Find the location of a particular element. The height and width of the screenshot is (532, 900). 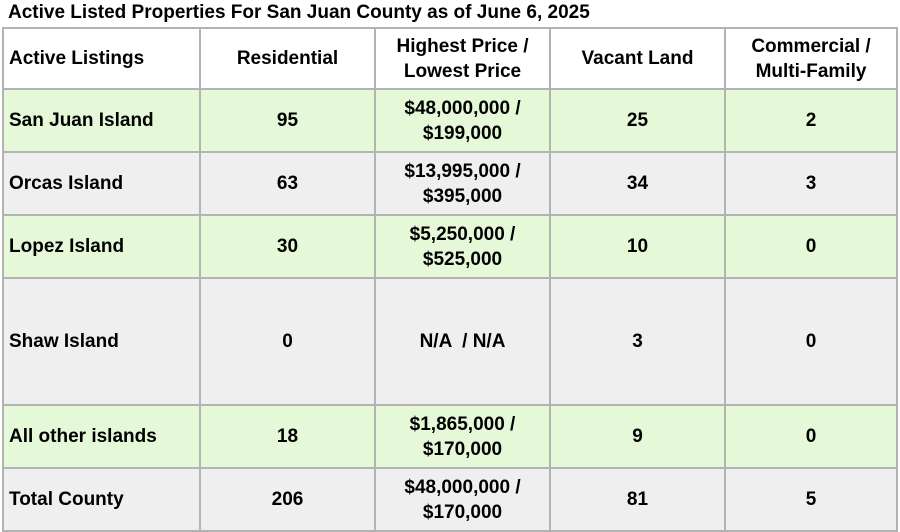

header-price-line1: Highest Price / is located at coordinates (462, 46).